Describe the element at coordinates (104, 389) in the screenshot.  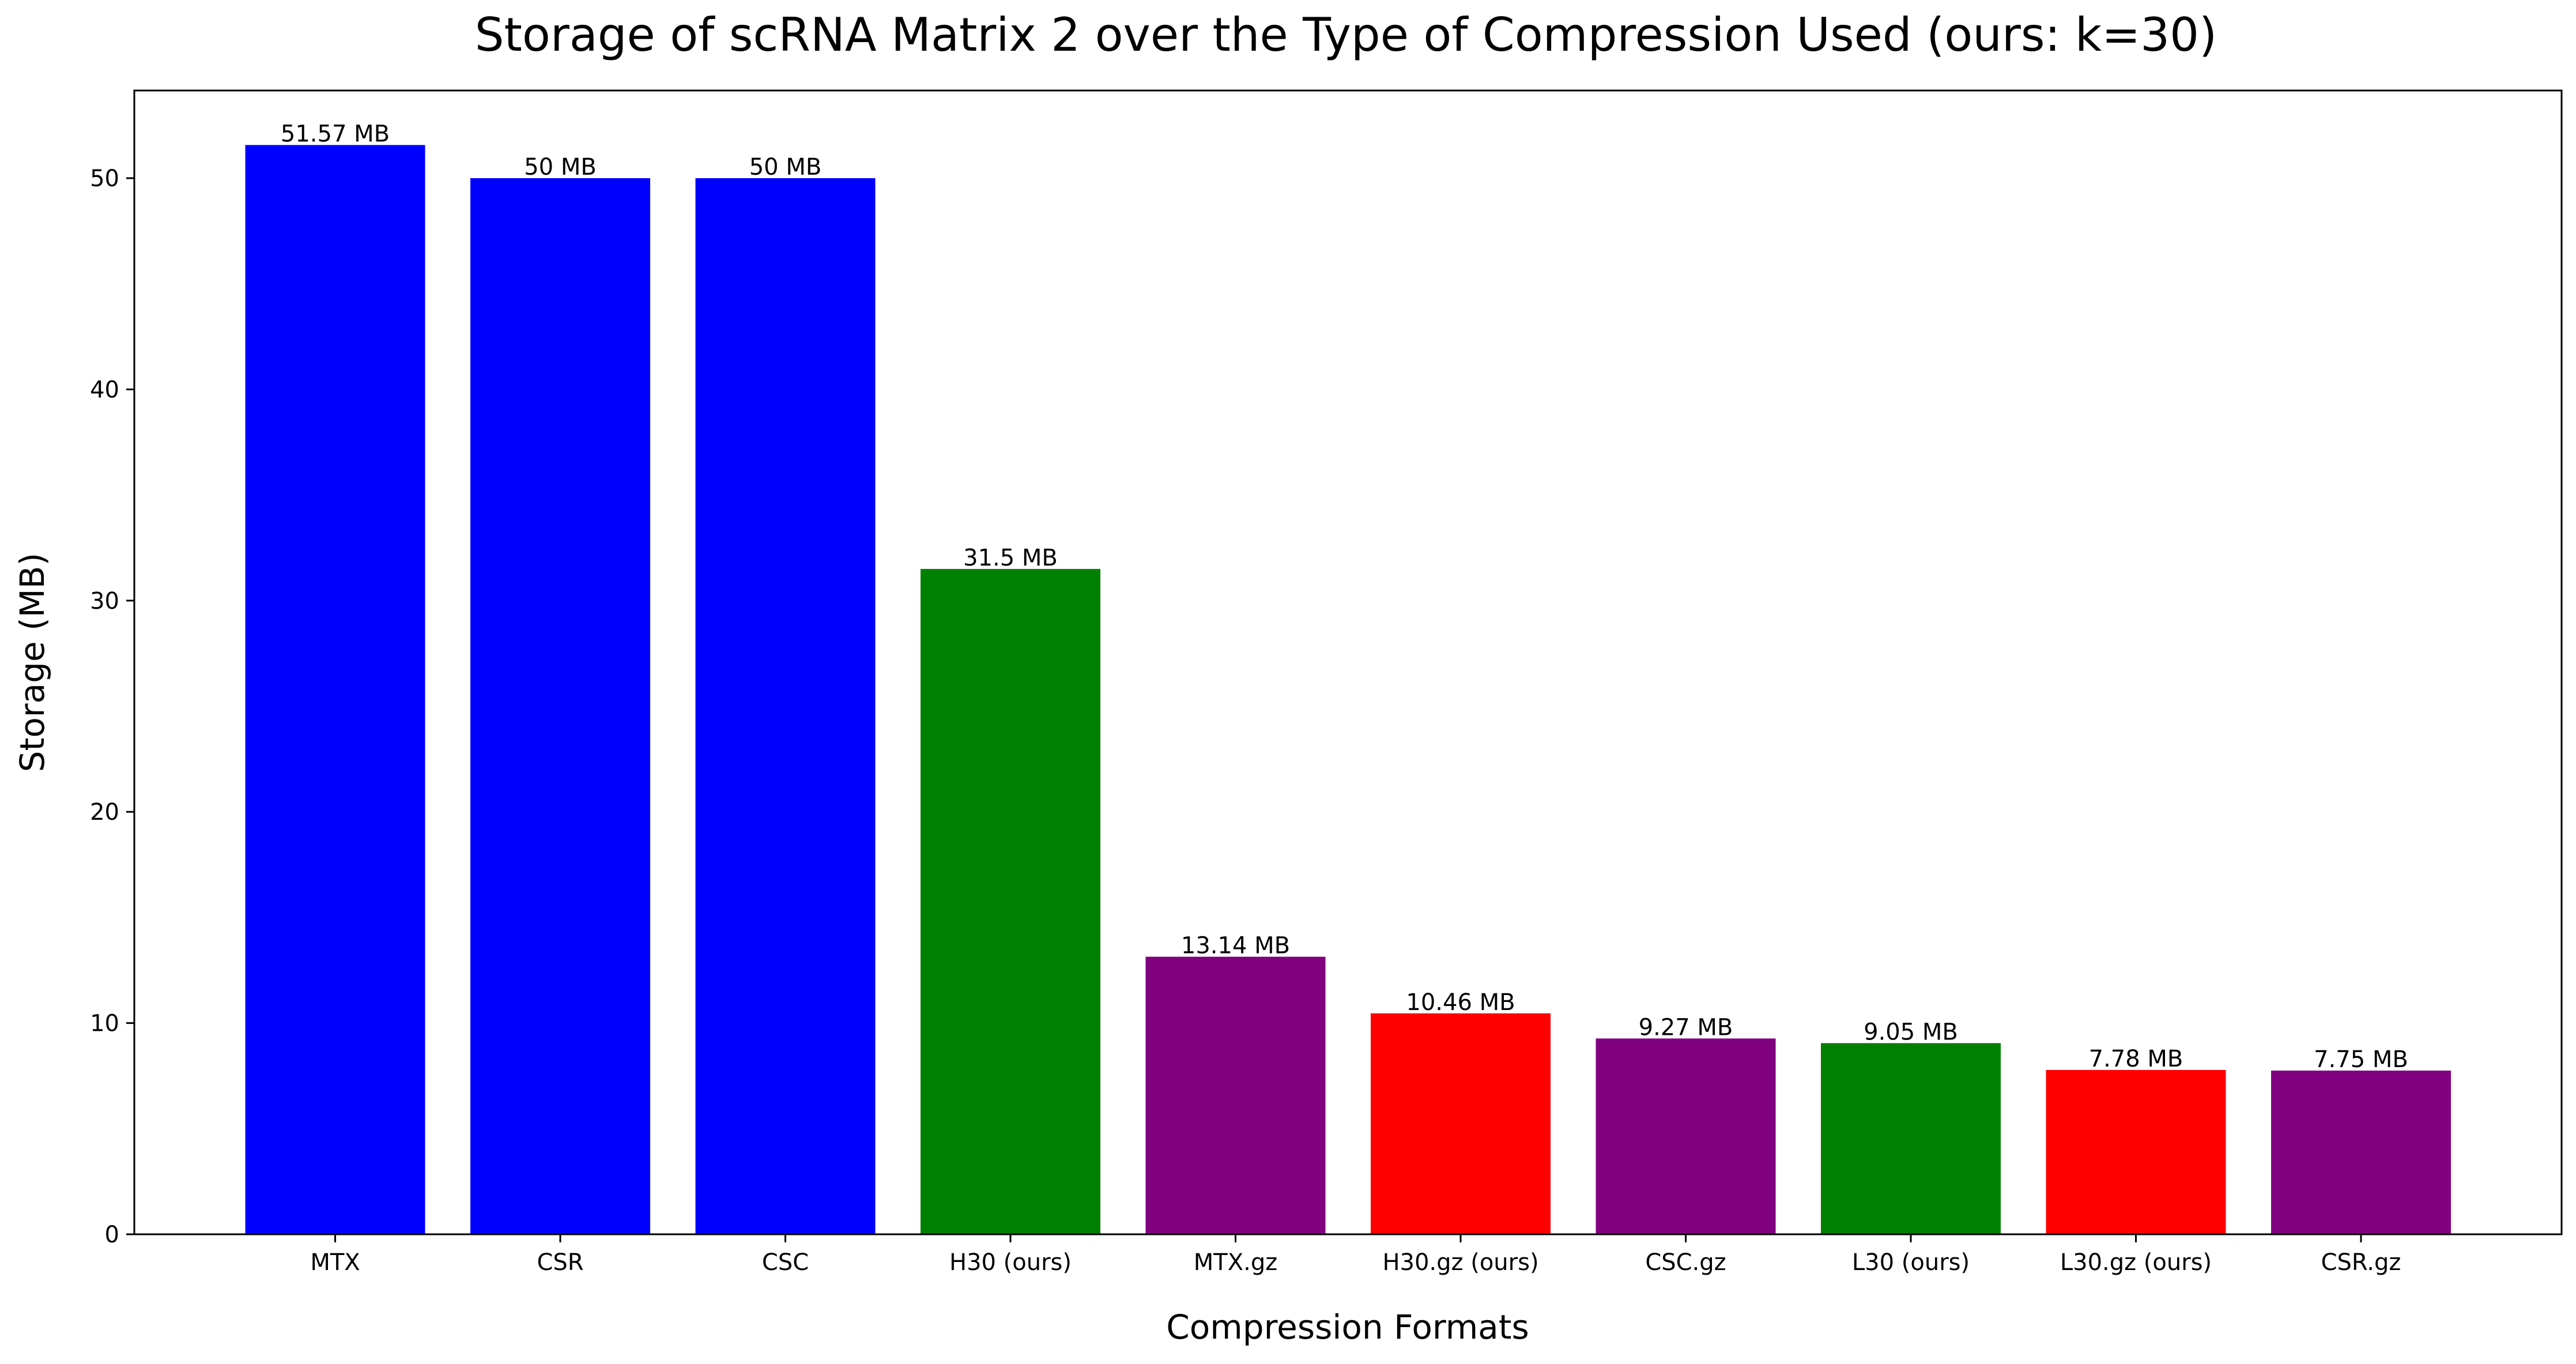
I see `y-tick-label-4: 40` at that location.